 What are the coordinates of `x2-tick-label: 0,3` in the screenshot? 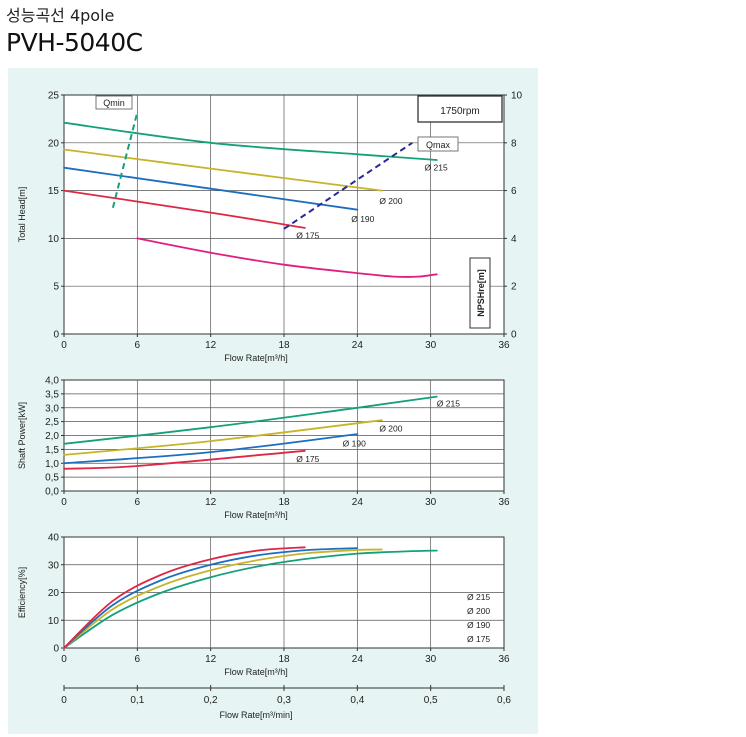 It's located at (284, 700).